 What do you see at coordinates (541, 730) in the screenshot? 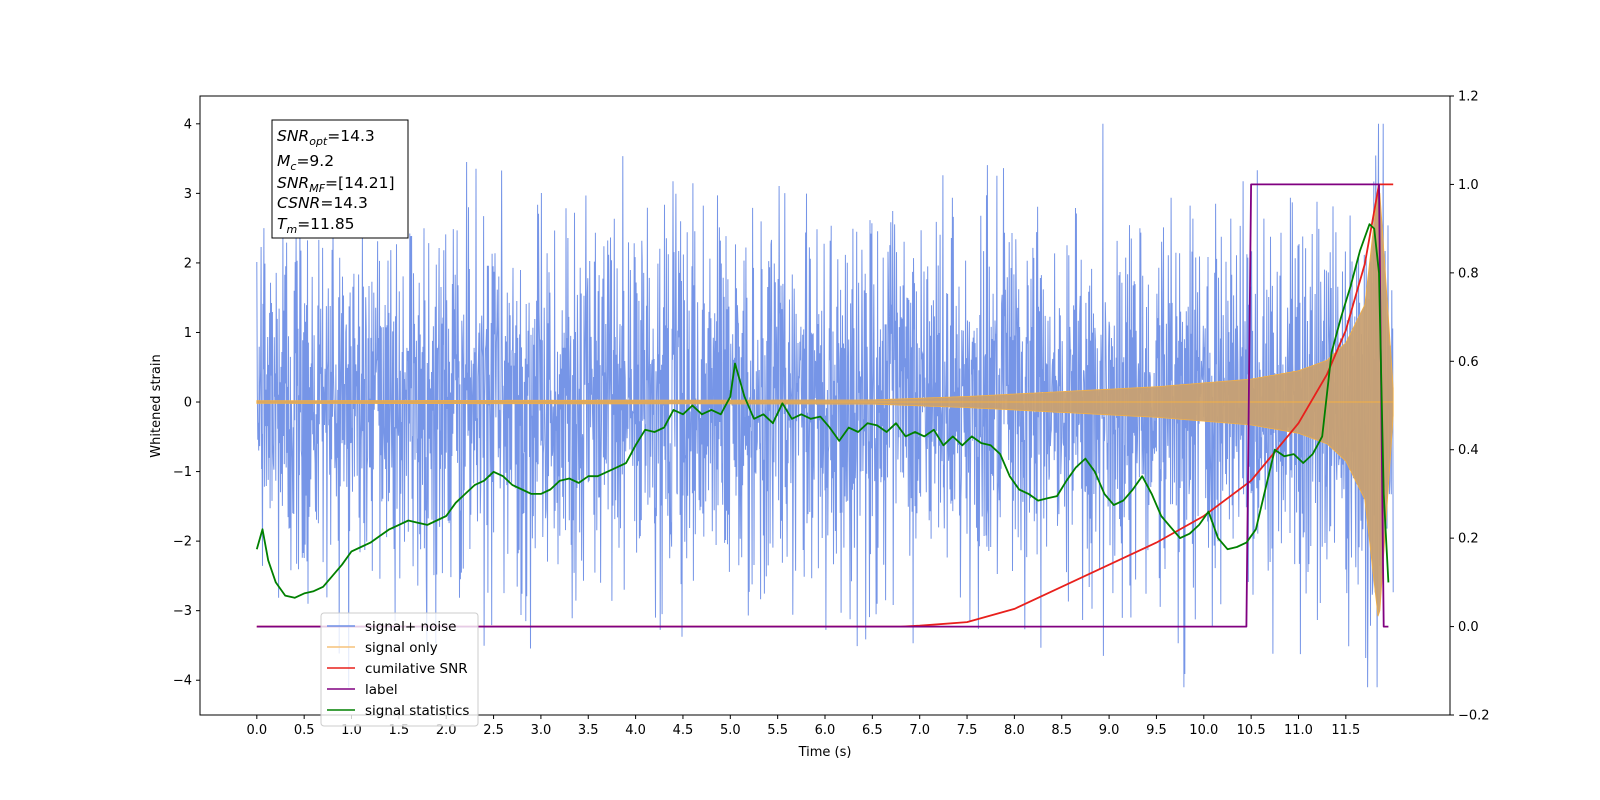
I see `x-tick-label: 3.0` at bounding box center [541, 730].